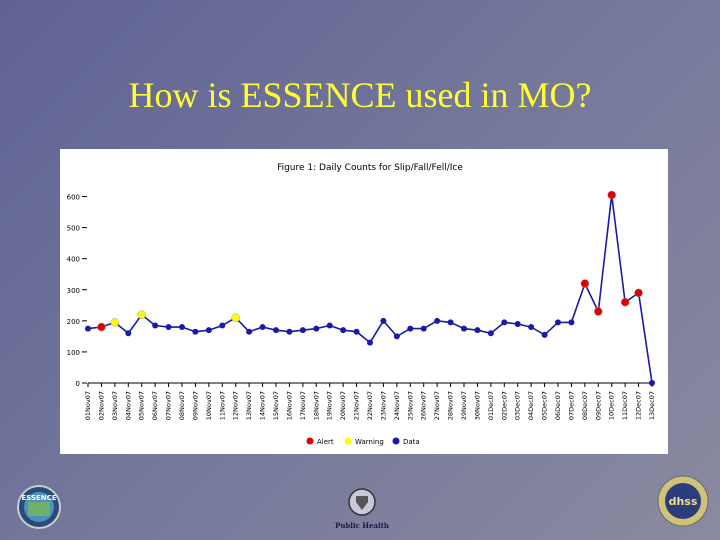  Describe the element at coordinates (343, 330) in the screenshot. I see `data-point-20Nov07` at that location.